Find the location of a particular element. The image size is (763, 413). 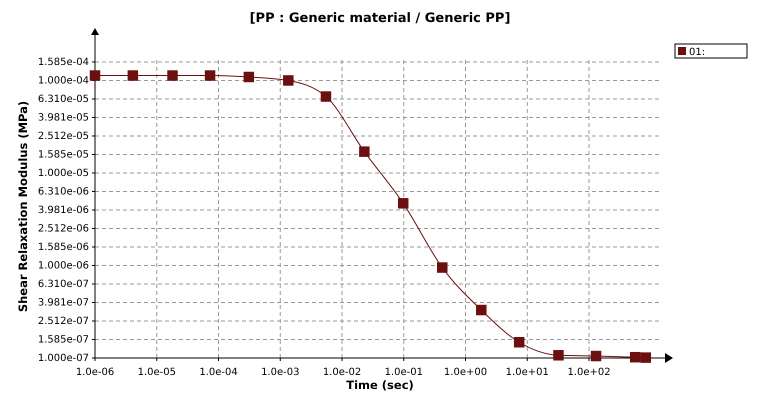

y-tick-label: 1.585e-04 is located at coordinates (63, 62).